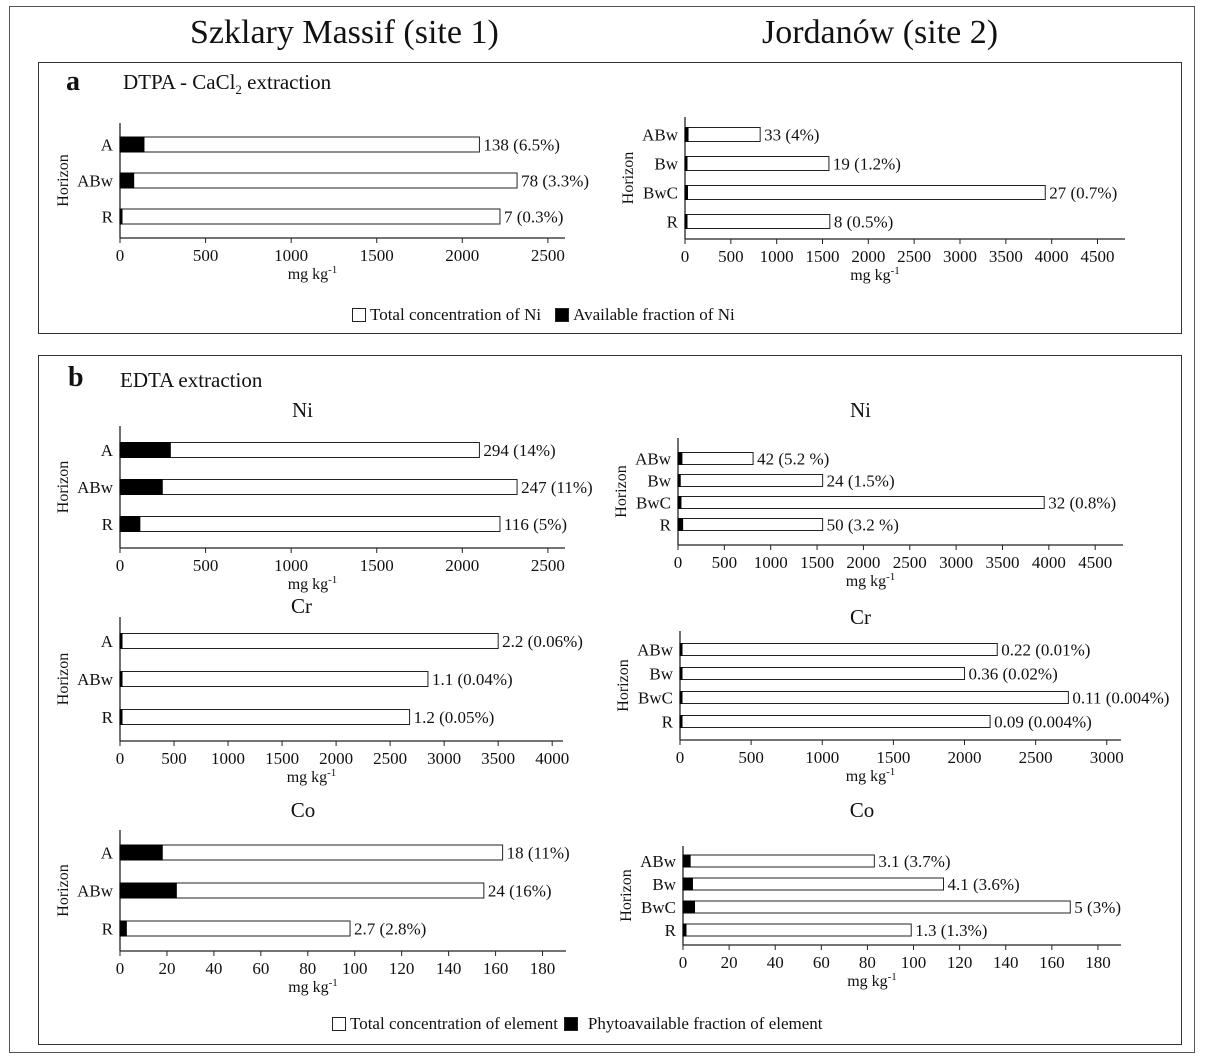  Describe the element at coordinates (1049, 562) in the screenshot. I see `x-tick-label: 4000` at that location.